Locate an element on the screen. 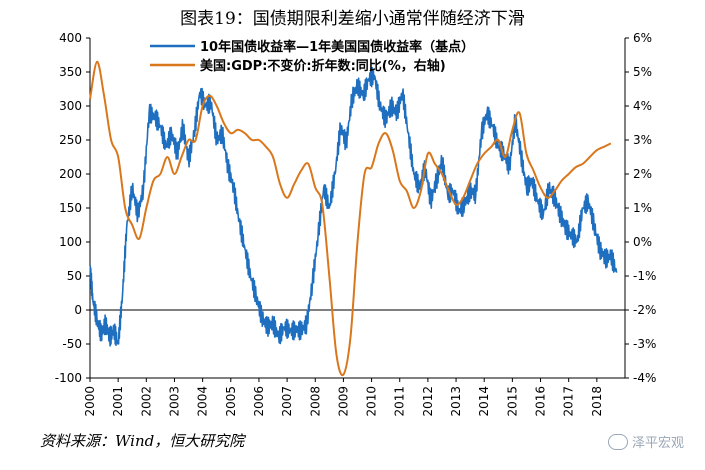 The width and height of the screenshot is (705, 470). chart-title: 图表19：国债期限利差缩小通常伴随经济下滑 is located at coordinates (352, 19).